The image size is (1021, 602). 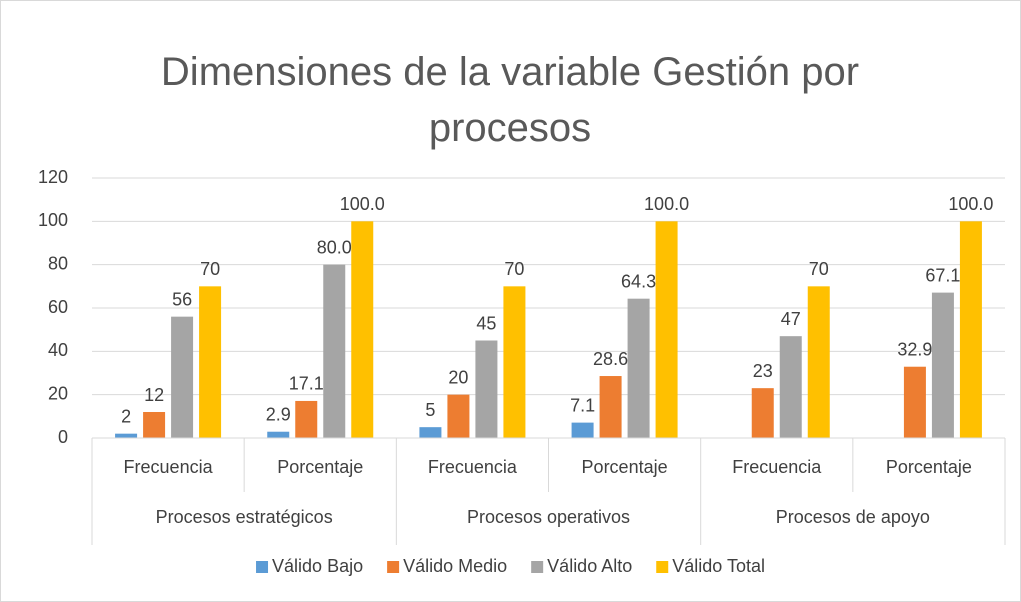 What do you see at coordinates (458, 377) in the screenshot?
I see `data-label: 20` at bounding box center [458, 377].